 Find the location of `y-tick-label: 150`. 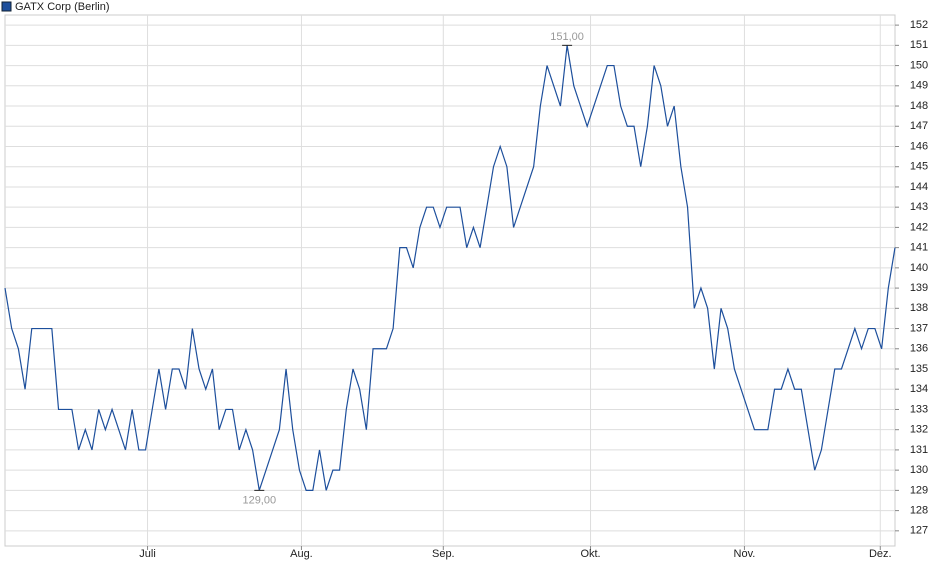

y-tick-label: 150 is located at coordinates (919, 65).